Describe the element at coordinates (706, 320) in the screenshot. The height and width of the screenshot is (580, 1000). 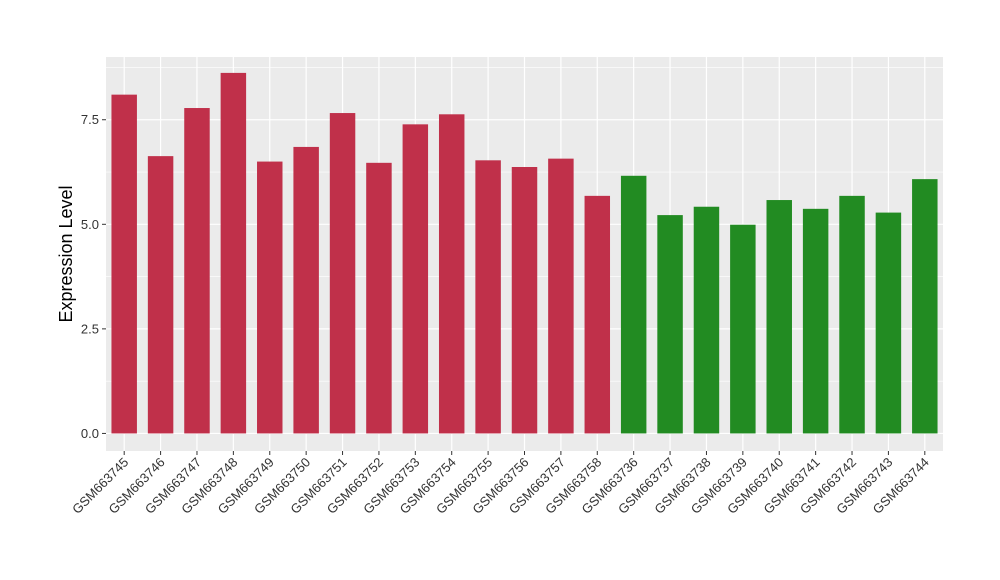
I see `bar-GSM663738` at that location.